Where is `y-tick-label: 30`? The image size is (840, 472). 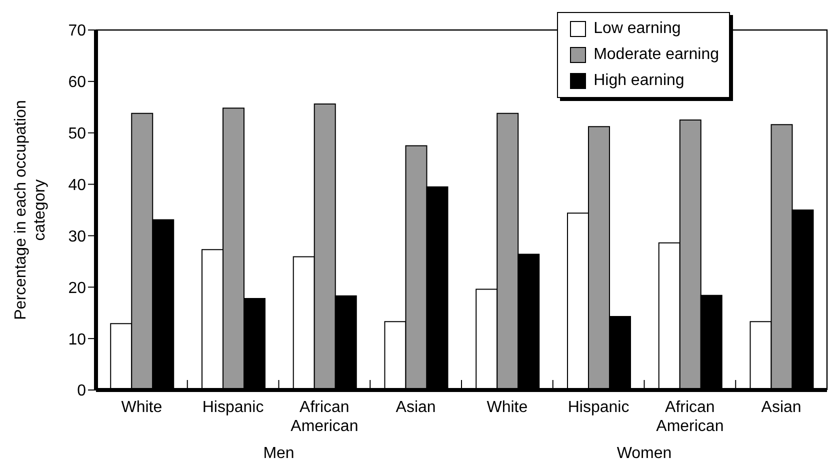 y-tick-label: 30 is located at coordinates (77, 237).